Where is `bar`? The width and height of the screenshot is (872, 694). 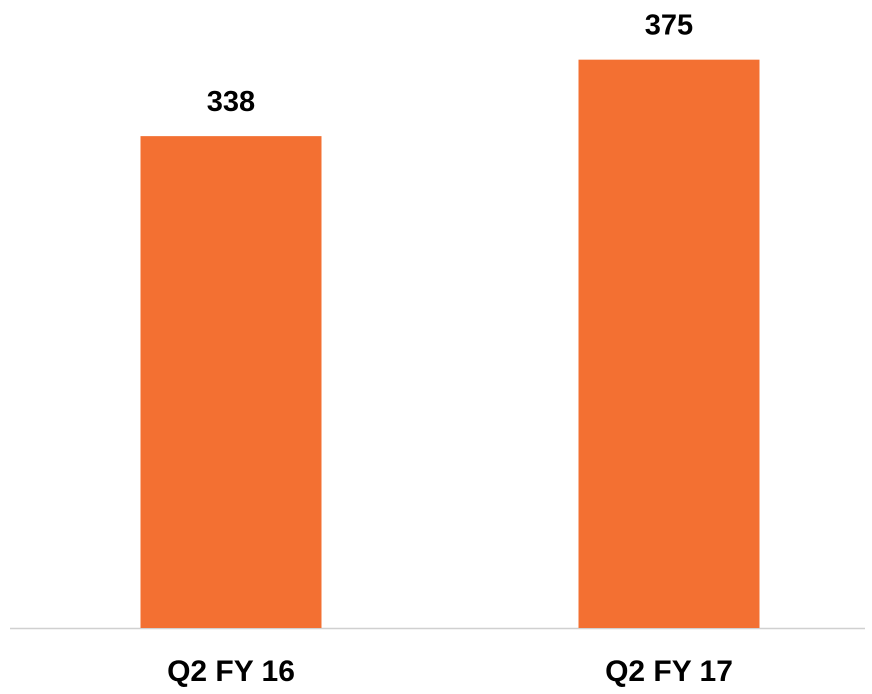 bar is located at coordinates (231, 382).